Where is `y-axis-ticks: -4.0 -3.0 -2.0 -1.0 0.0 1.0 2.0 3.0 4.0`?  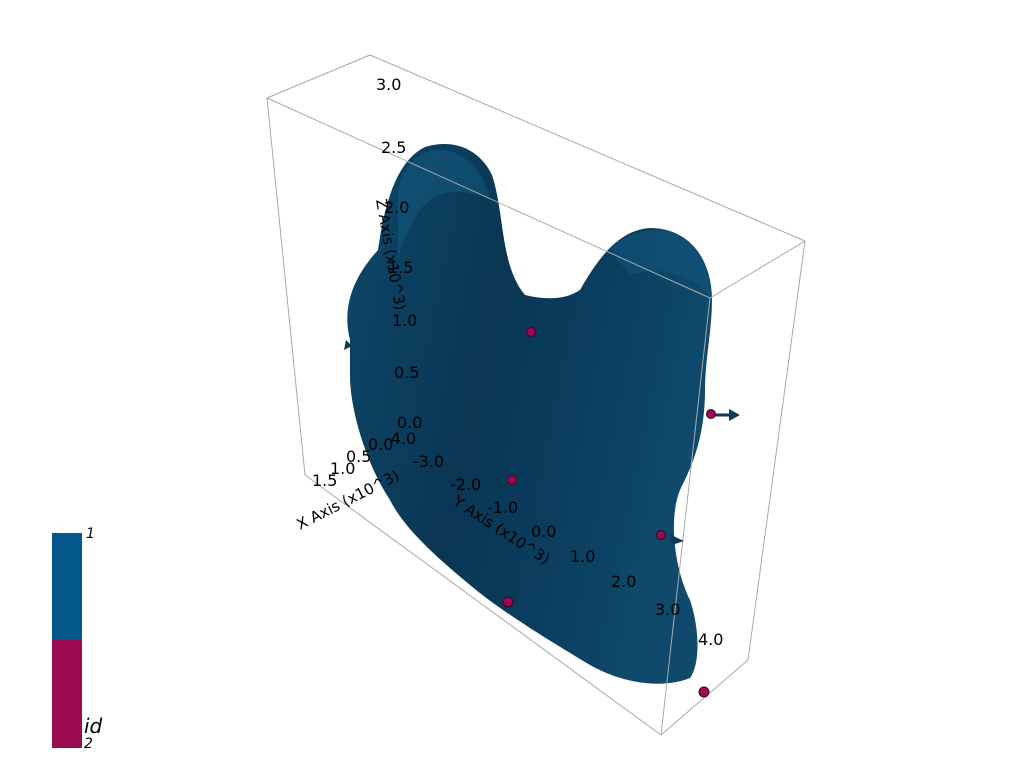 y-axis-ticks: -4.0 -3.0 -2.0 -1.0 0.0 1.0 2.0 3.0 4.0 is located at coordinates (554, 539).